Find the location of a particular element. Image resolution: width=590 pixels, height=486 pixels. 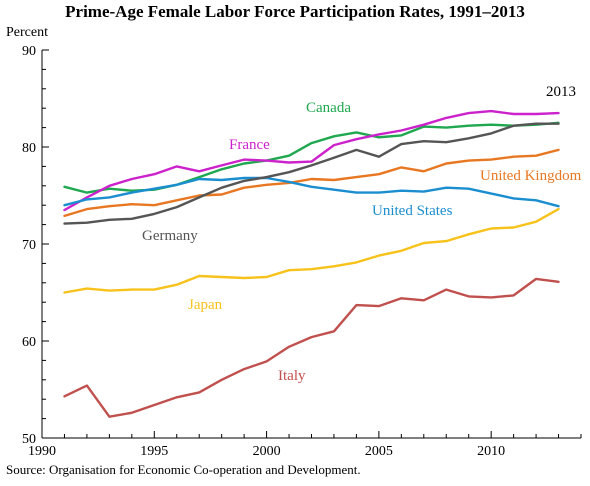

series-label-france: France is located at coordinates (249, 145).